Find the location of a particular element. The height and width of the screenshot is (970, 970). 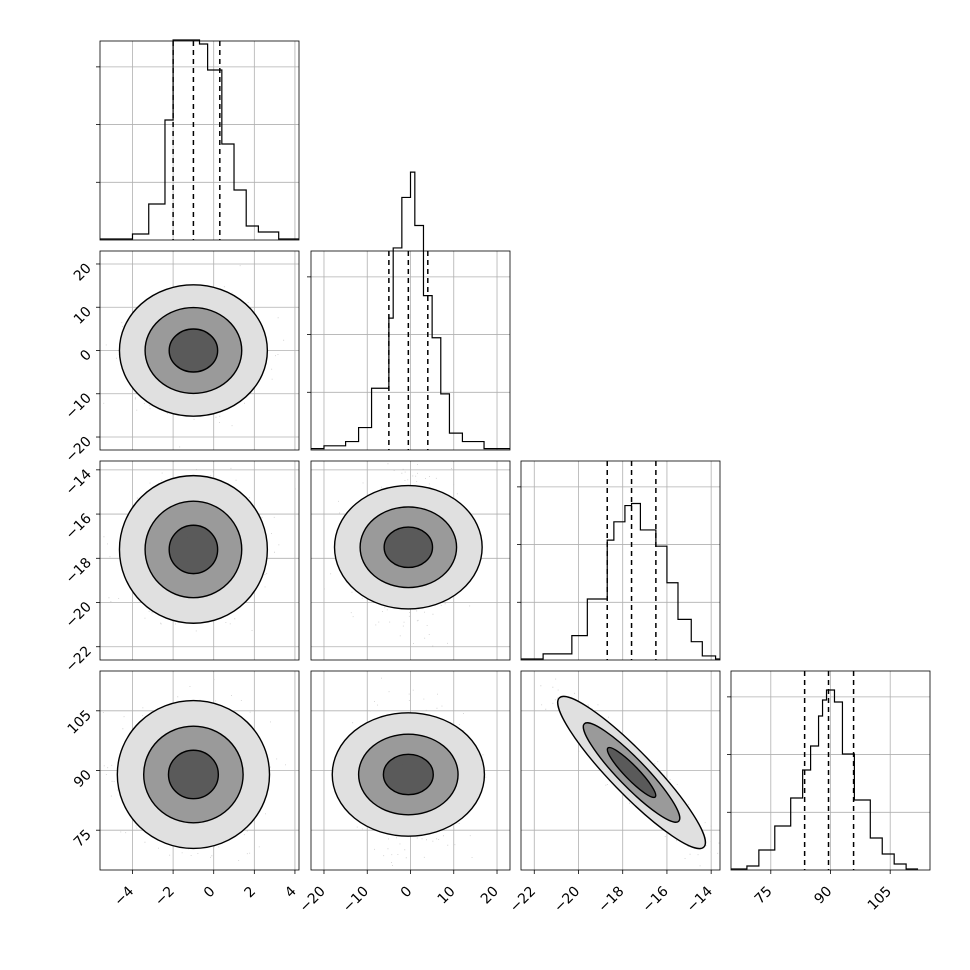

xtick-label-p2-0: −22 is located at coordinates (523, 900).